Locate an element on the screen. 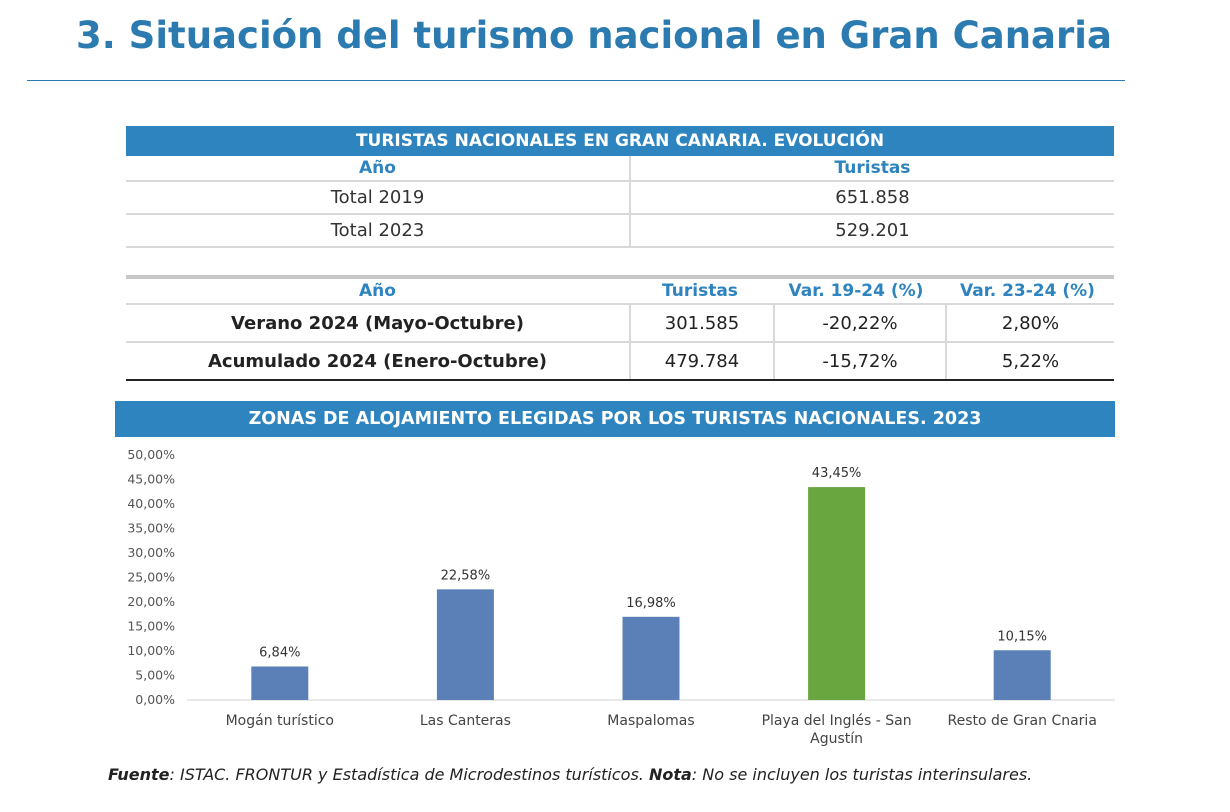 The image size is (1230, 812). row-year: Total 2023 is located at coordinates (378, 230).